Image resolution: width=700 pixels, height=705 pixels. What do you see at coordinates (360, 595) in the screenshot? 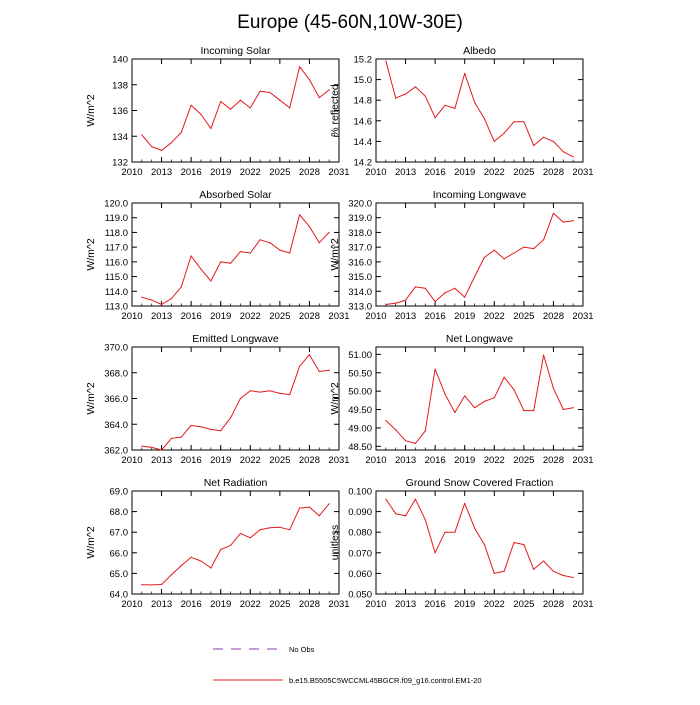
I see `y-tick-label-ground-snow-covered-fraction: 0.050` at bounding box center [360, 595].